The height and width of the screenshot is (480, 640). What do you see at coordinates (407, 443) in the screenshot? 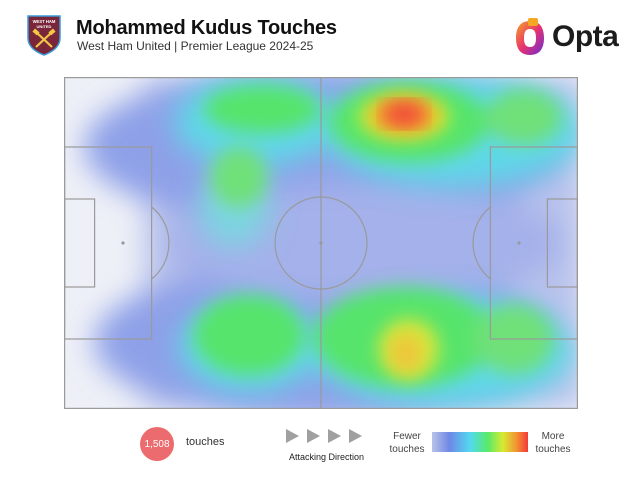
I see `scale-low-label: Fewer touches` at bounding box center [407, 443].